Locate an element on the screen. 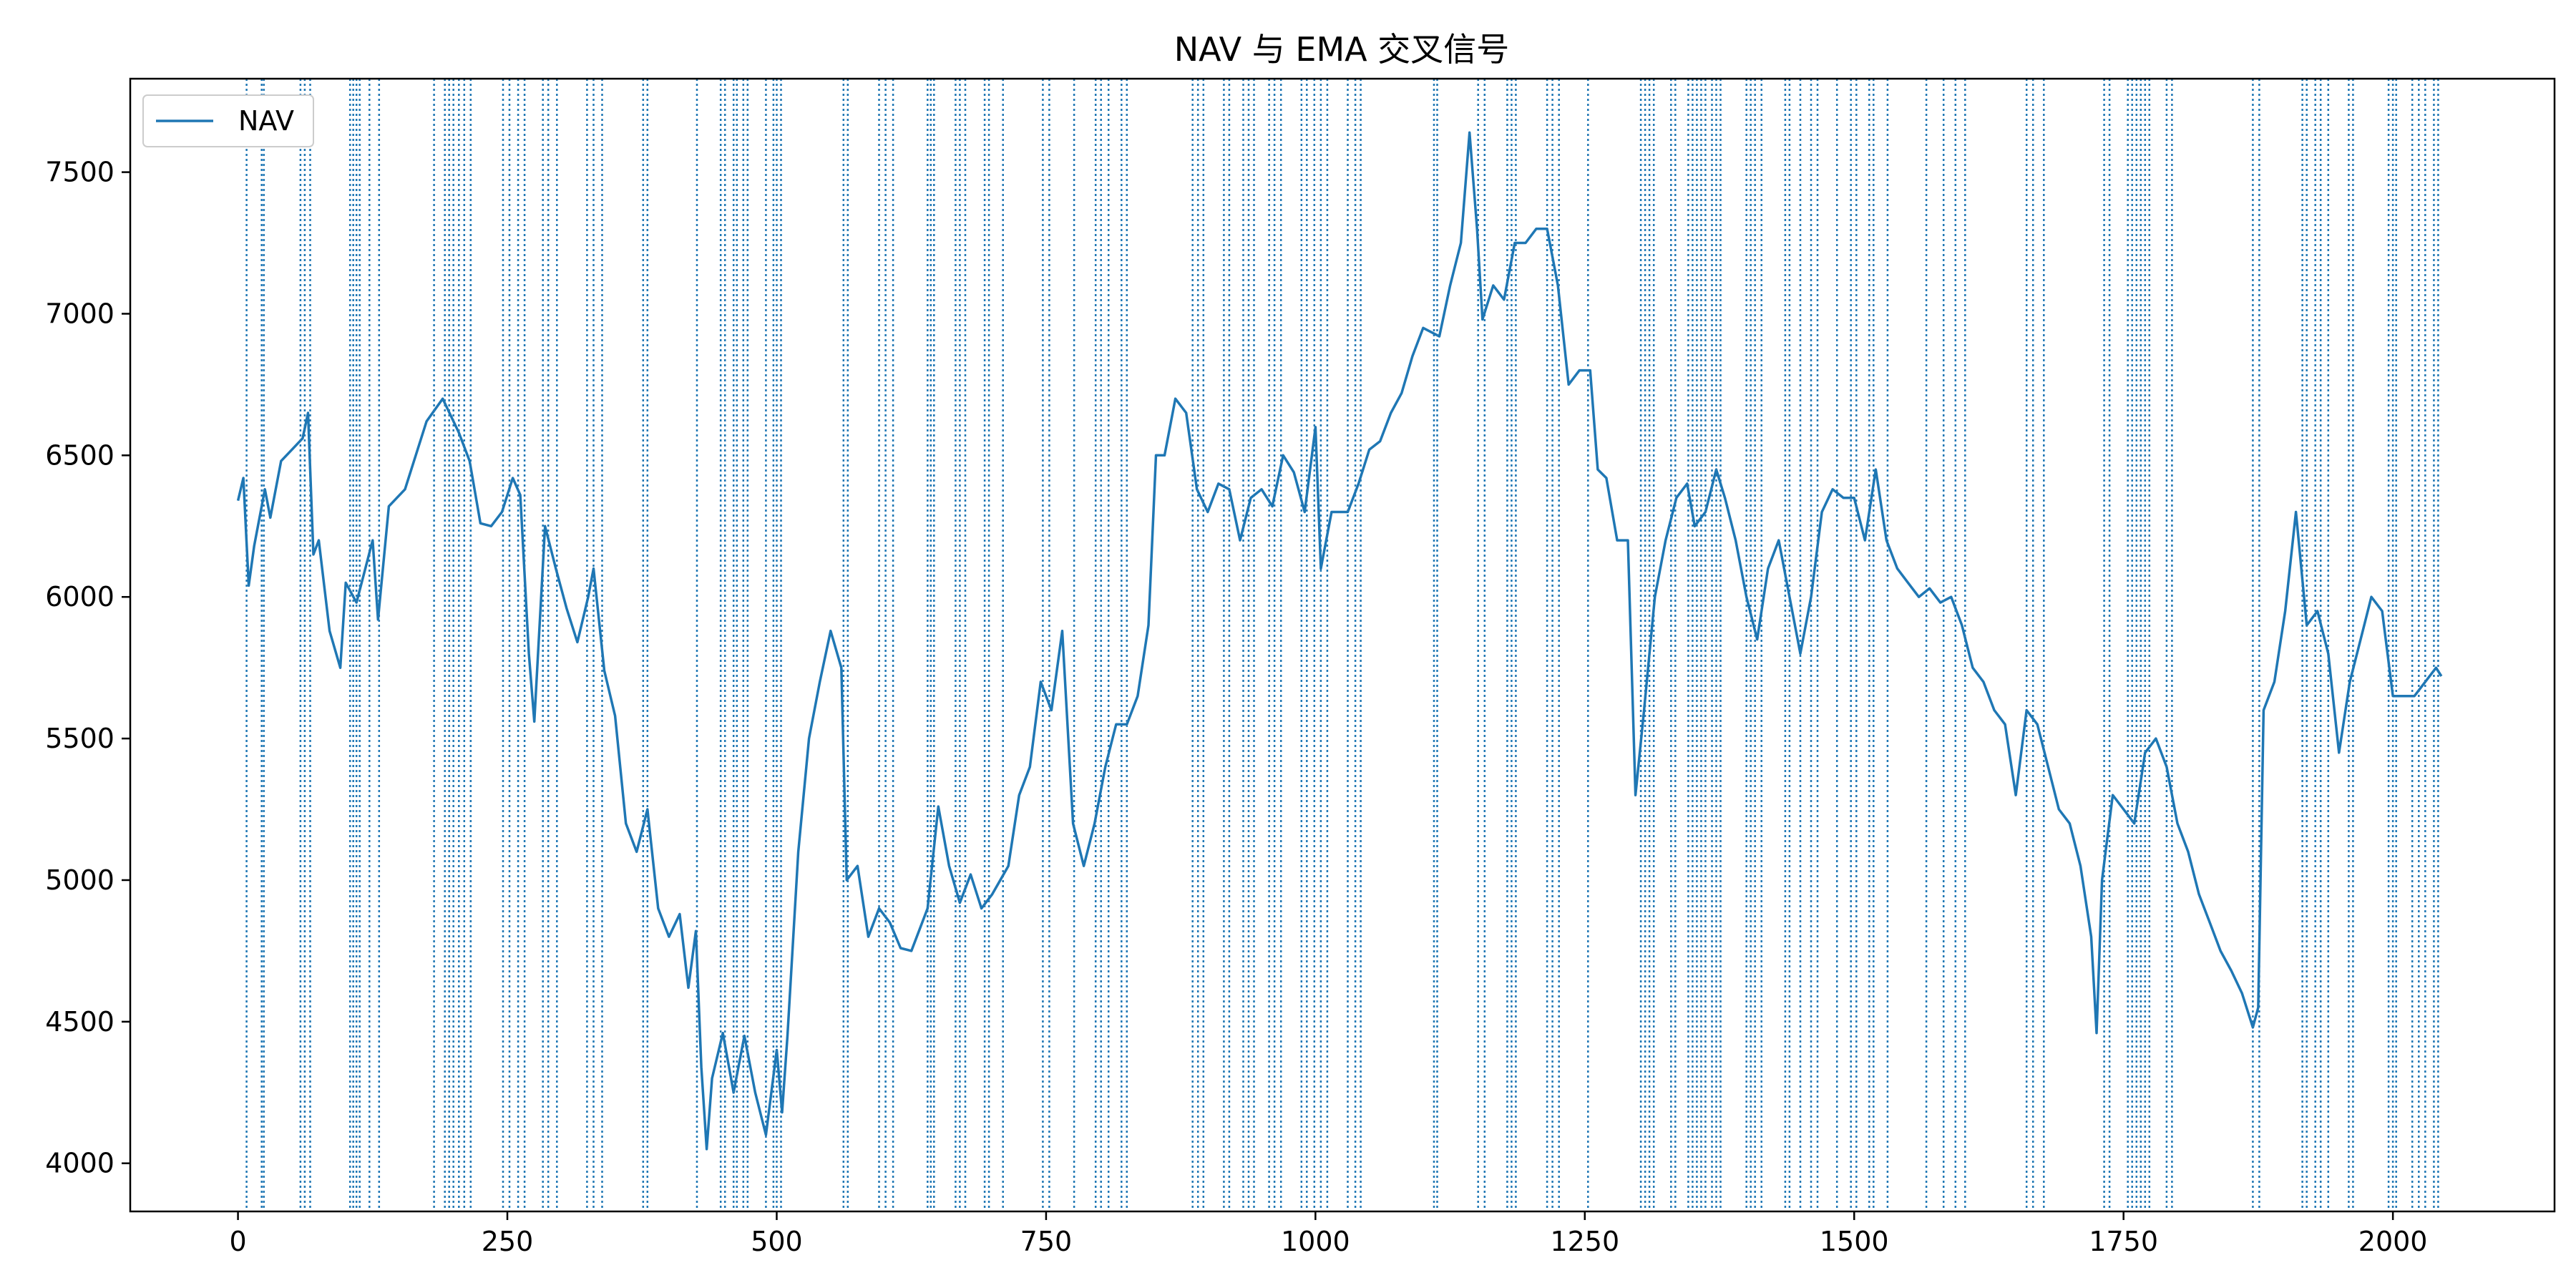 The image size is (2576, 1288). y-tick-label: 4500 is located at coordinates (79, 1022).